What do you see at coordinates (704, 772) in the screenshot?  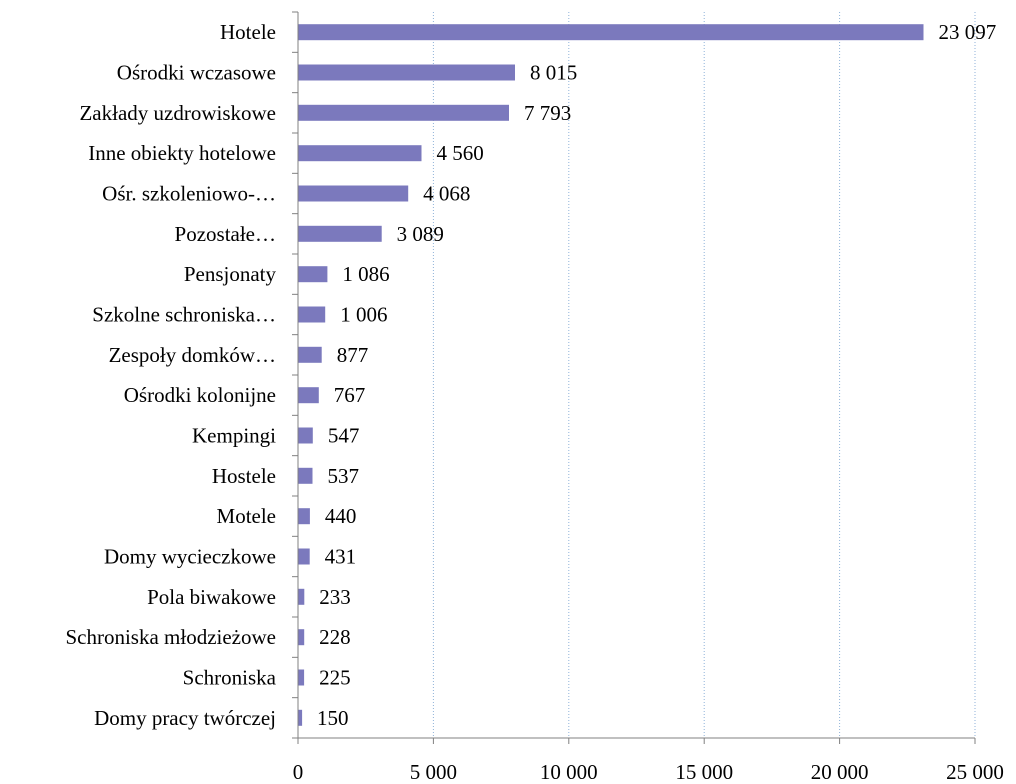 I see `x-tick-label-3: 15 000` at bounding box center [704, 772].